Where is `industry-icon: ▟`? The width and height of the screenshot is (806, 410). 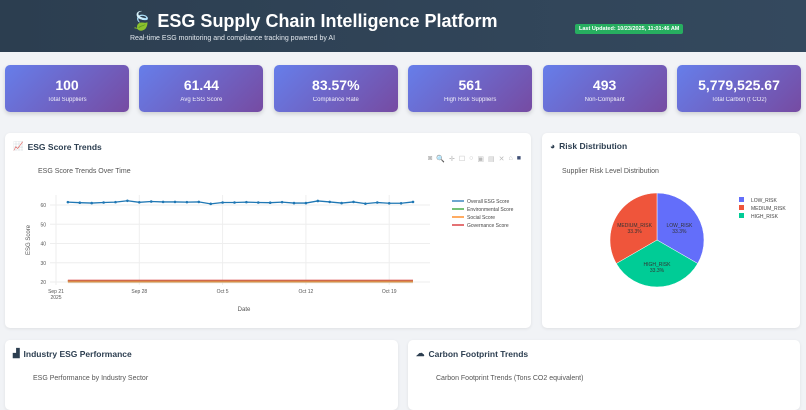
industry-icon: ▟ is located at coordinates (16, 353).